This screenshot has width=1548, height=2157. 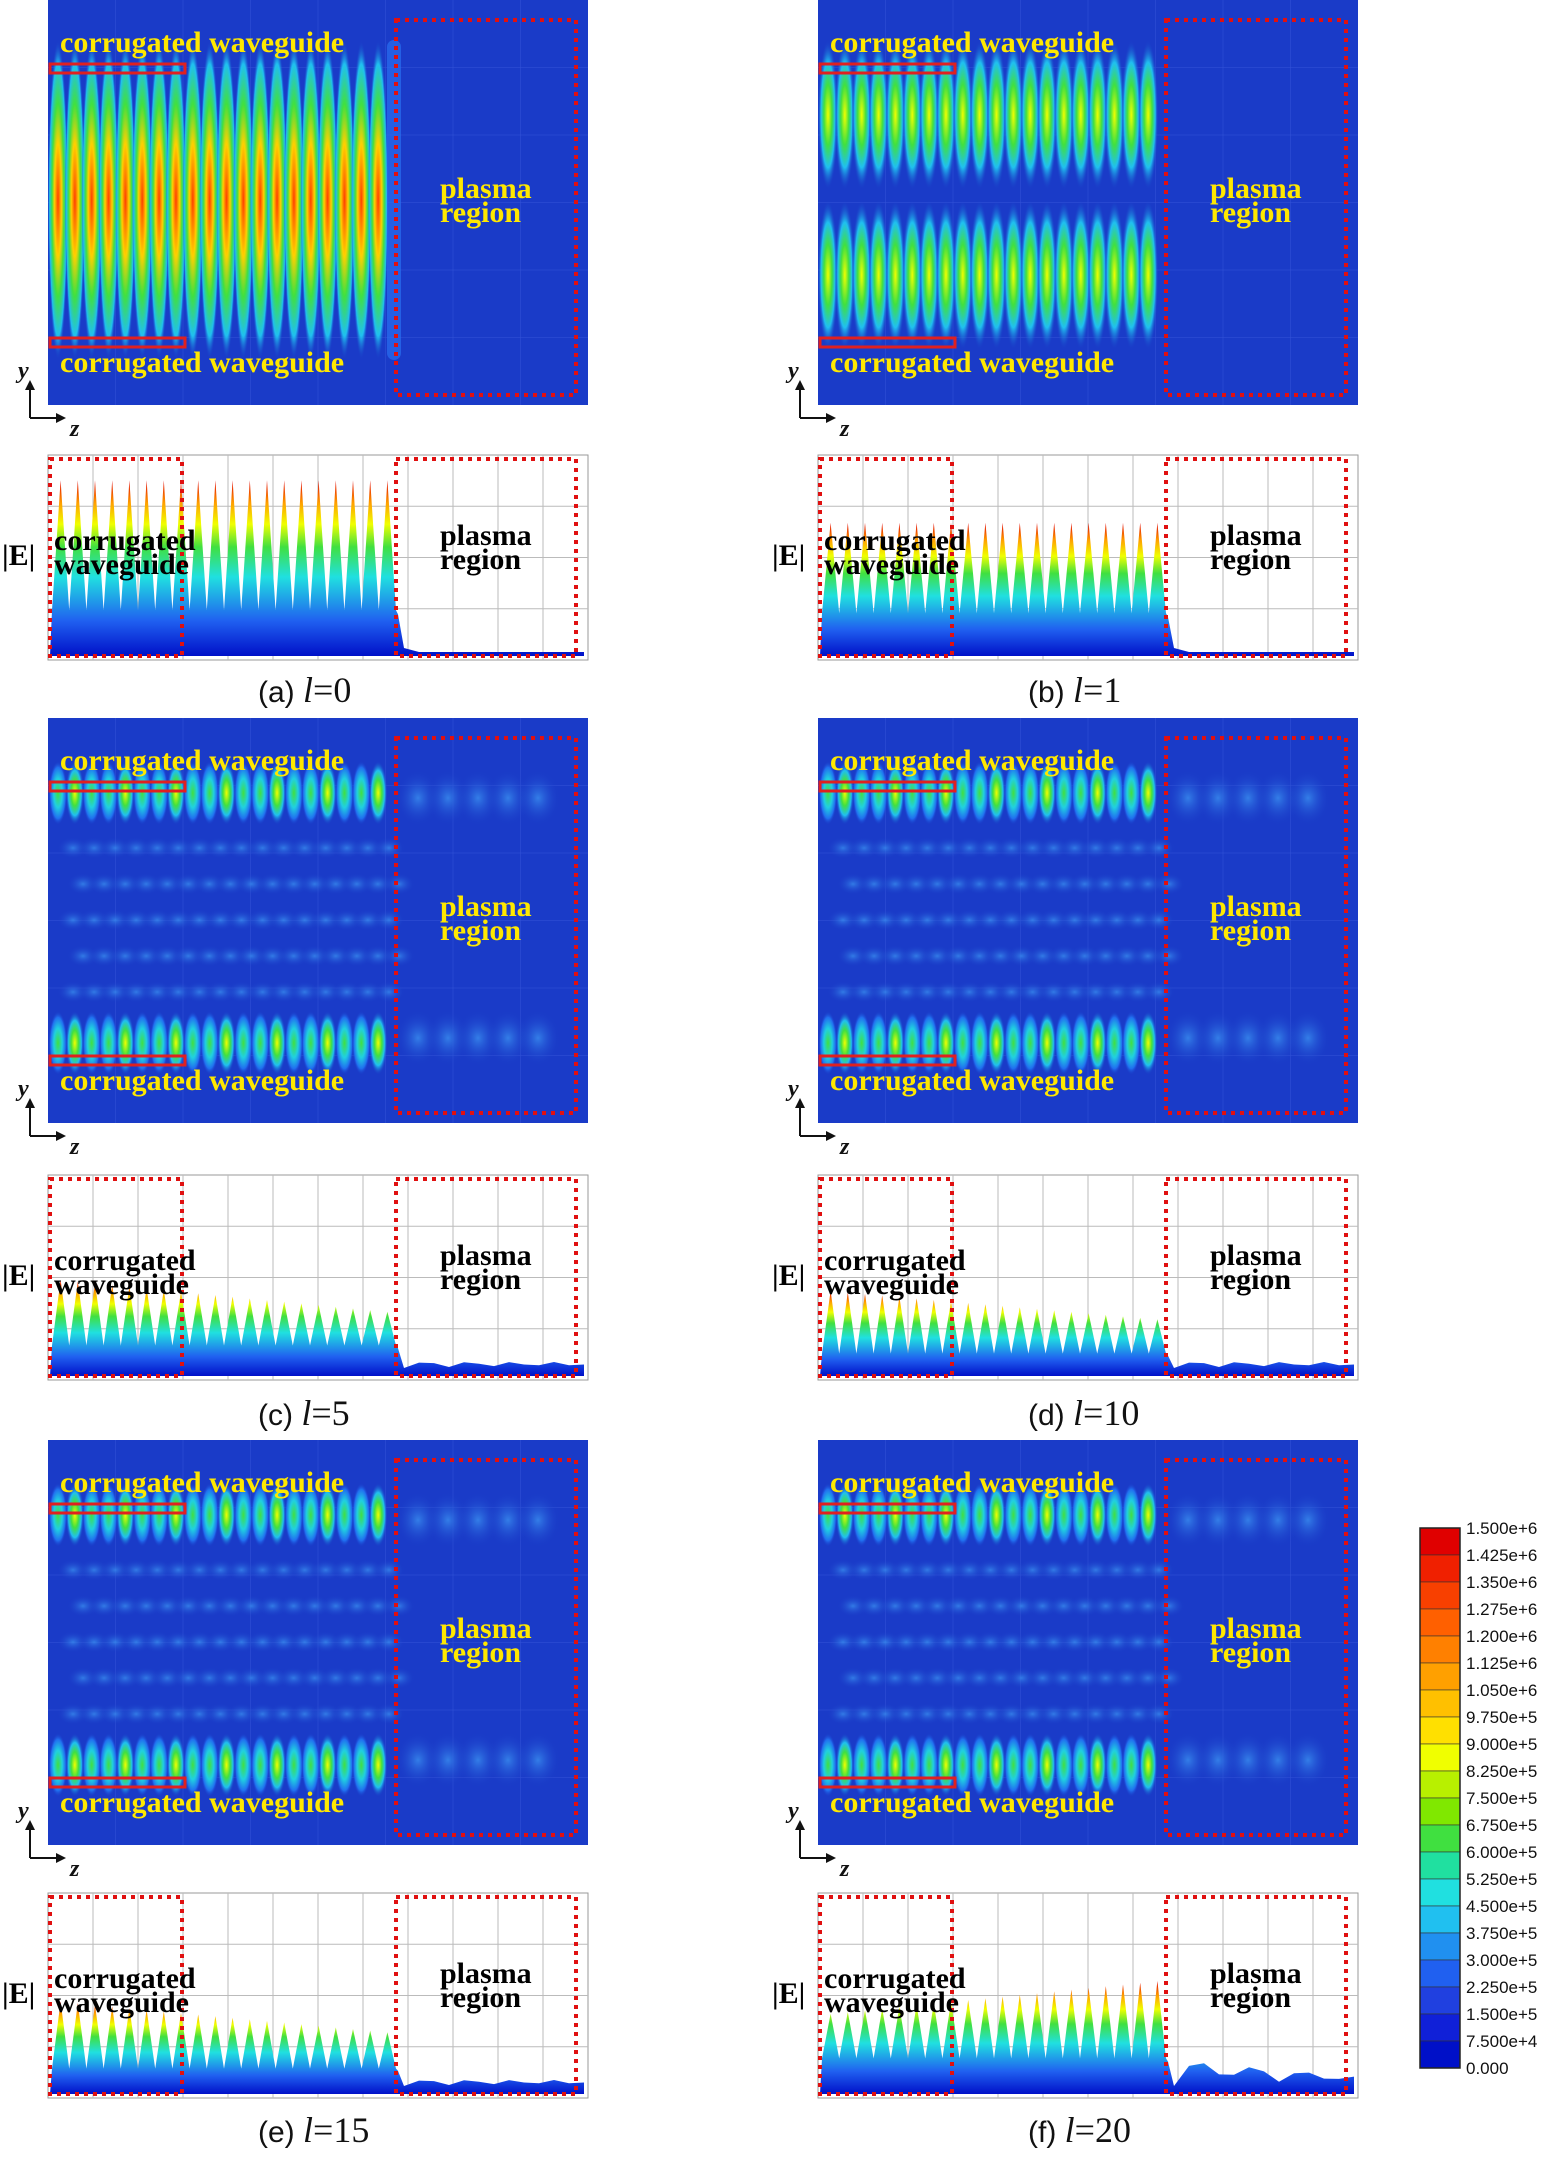 What do you see at coordinates (304, 1413) in the screenshot?
I see `caption-c: (c) l=5` at bounding box center [304, 1413].